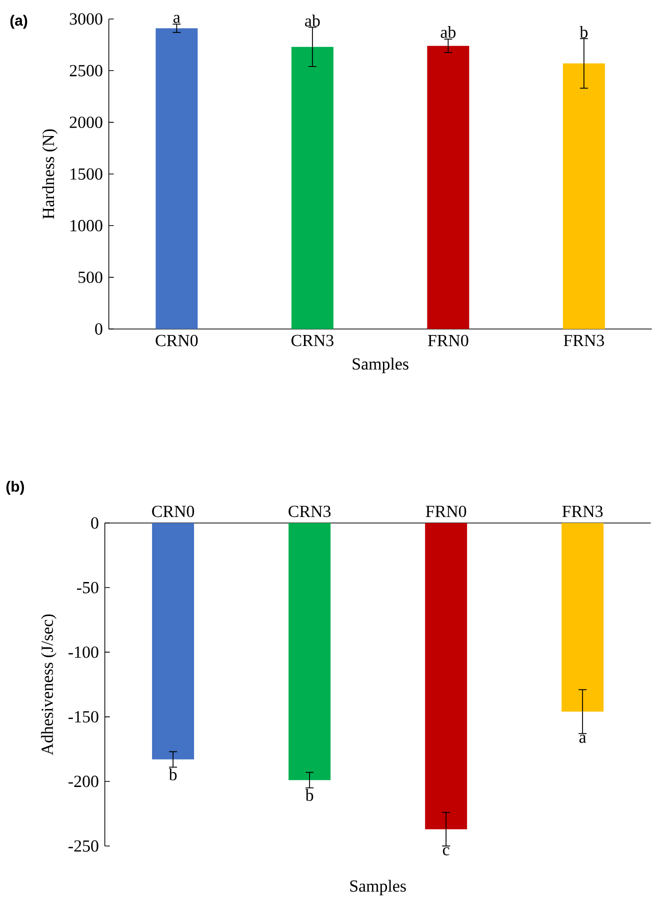  What do you see at coordinates (86, 122) in the screenshot?
I see `y-tick-label: 2000` at bounding box center [86, 122].